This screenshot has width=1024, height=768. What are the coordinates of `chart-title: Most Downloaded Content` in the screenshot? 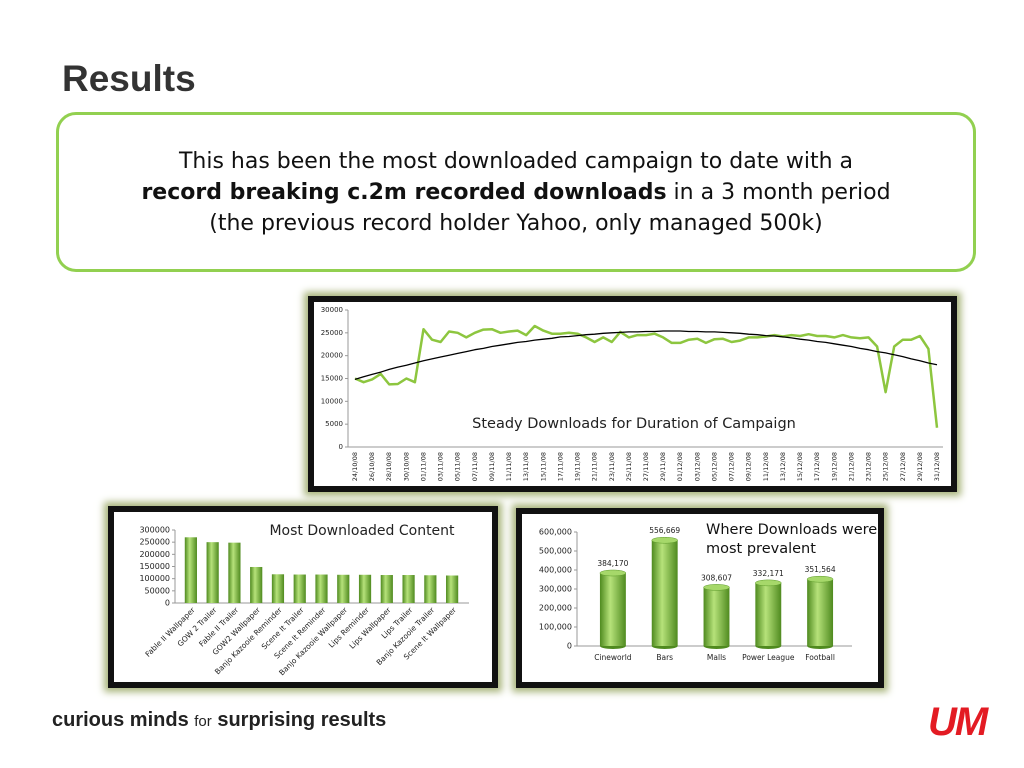 It's located at (362, 531).